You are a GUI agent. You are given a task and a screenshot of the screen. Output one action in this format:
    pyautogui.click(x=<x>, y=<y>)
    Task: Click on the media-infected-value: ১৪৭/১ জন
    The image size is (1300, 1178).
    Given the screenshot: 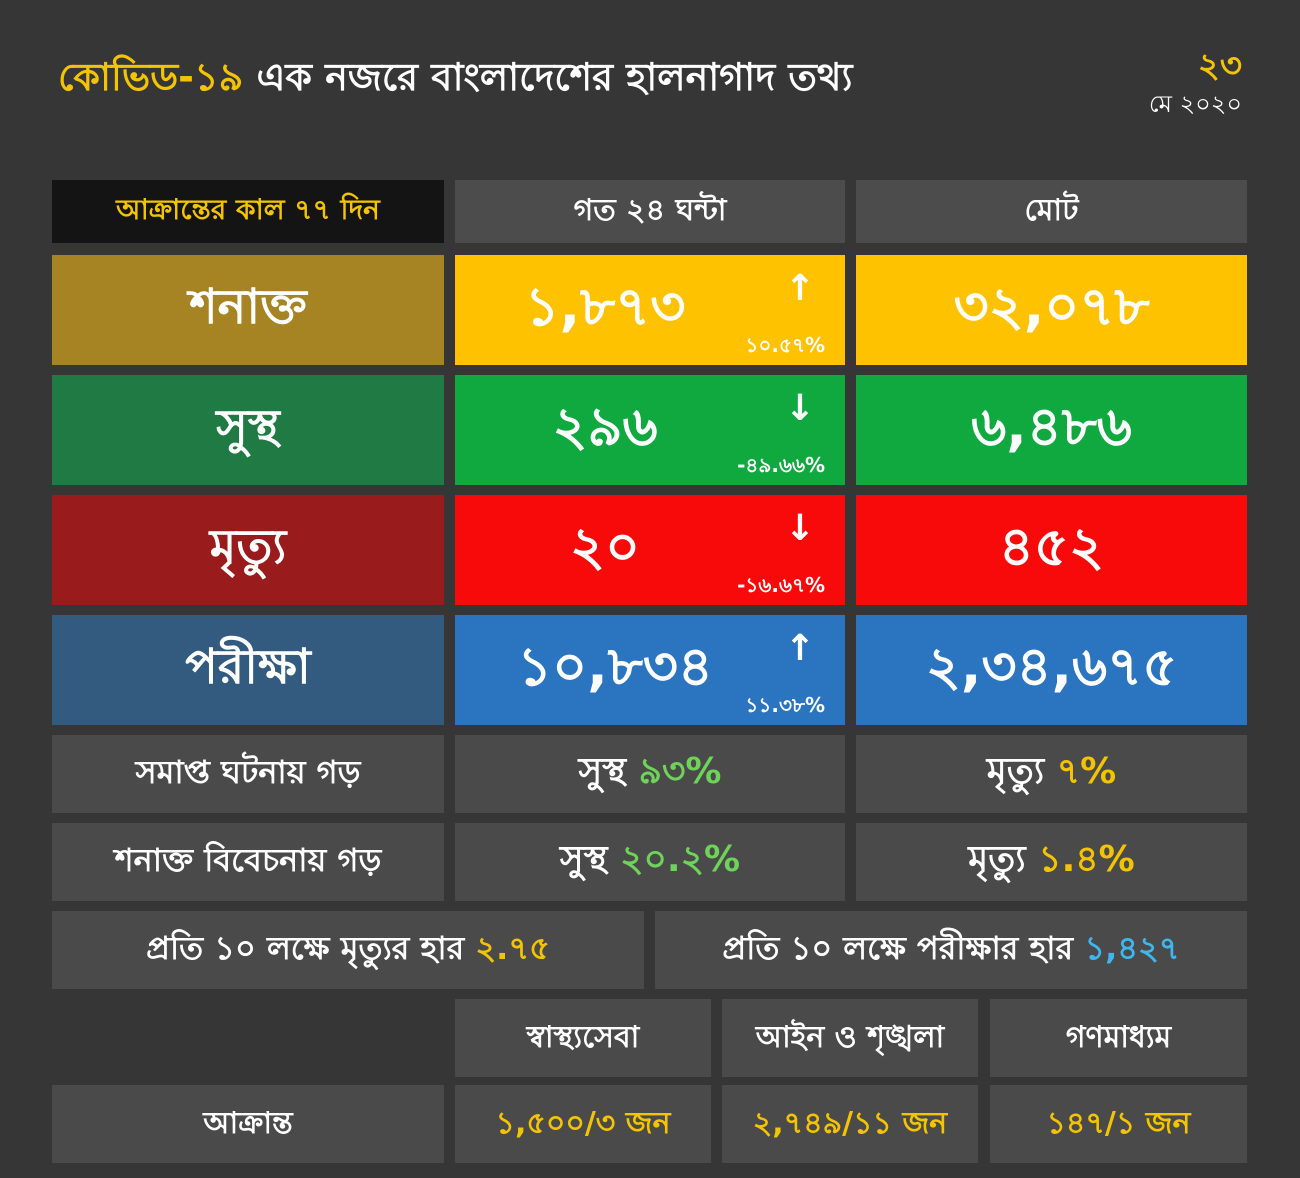 What is the action you would take?
    pyautogui.click(x=1118, y=1124)
    